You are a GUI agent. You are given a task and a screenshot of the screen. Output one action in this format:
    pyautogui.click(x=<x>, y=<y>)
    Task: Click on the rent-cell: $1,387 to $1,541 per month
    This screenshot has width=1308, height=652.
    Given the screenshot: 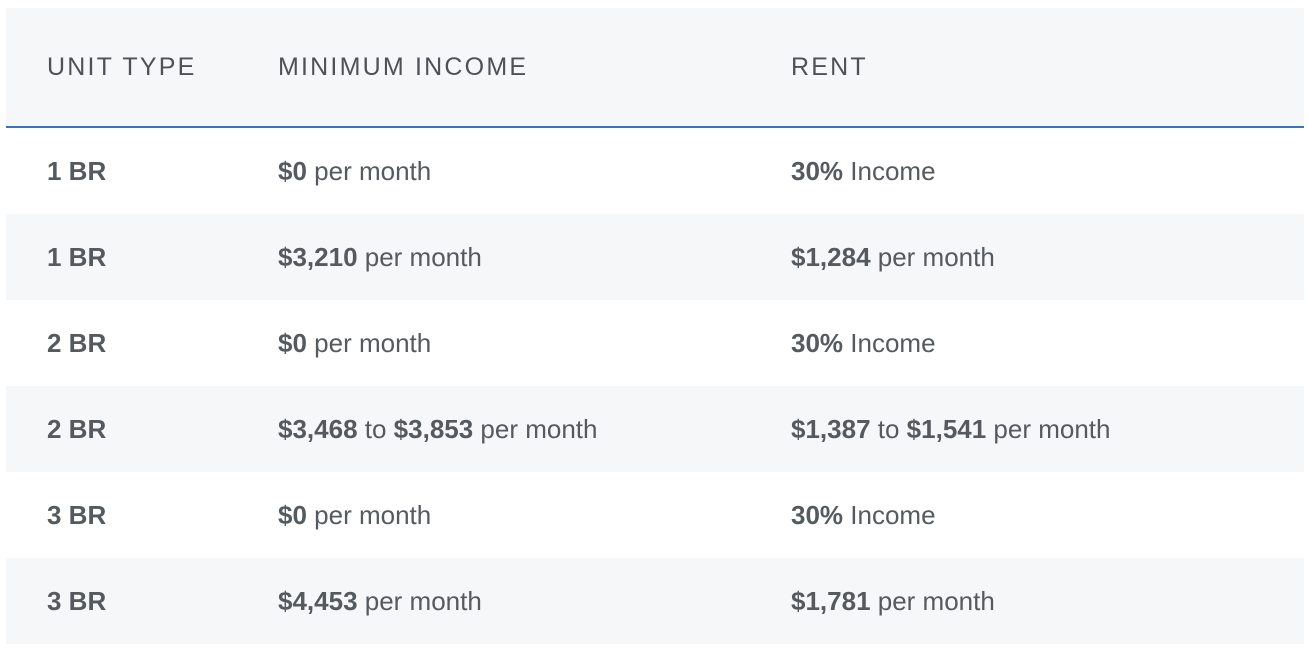 What is the action you would take?
    pyautogui.click(x=1047, y=429)
    